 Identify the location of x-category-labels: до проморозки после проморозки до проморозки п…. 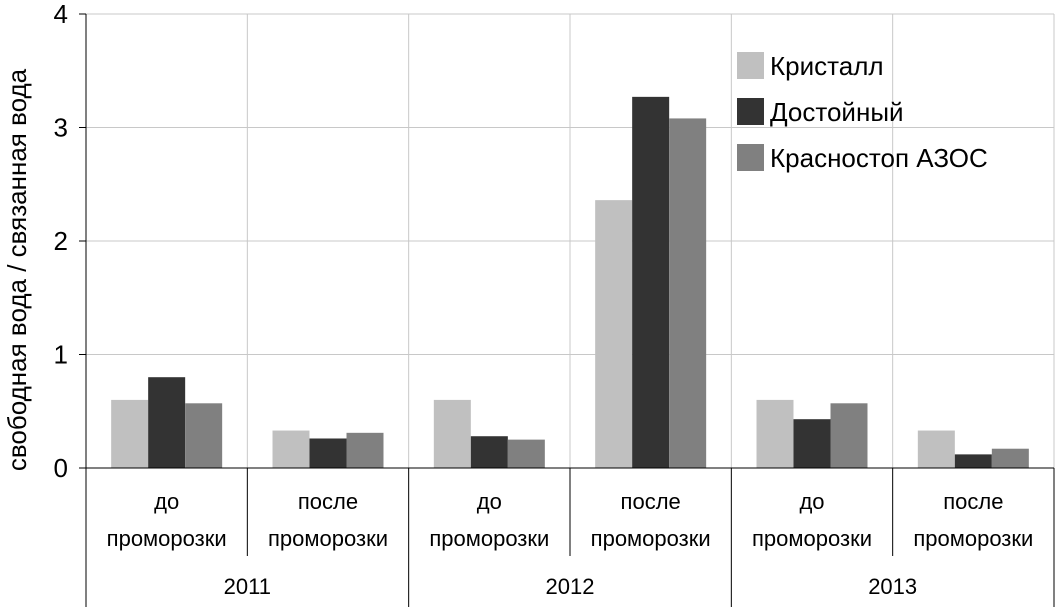
(570, 520).